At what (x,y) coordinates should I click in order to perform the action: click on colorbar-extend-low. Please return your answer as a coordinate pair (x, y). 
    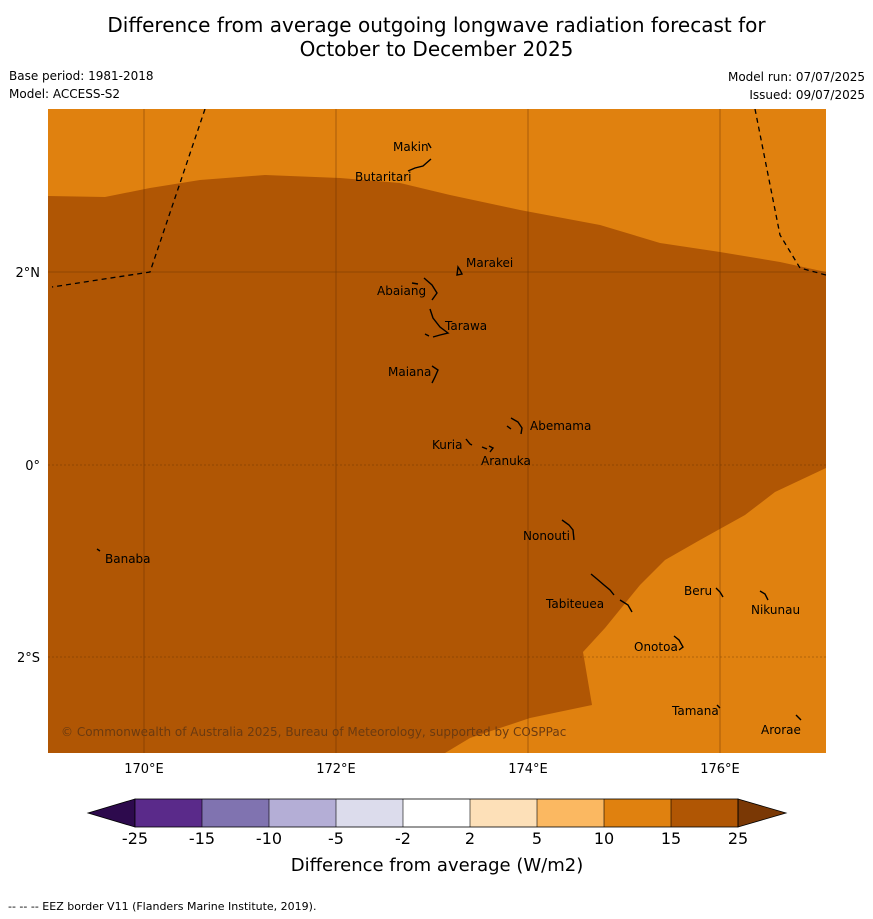
    Looking at the image, I should click on (111, 813).